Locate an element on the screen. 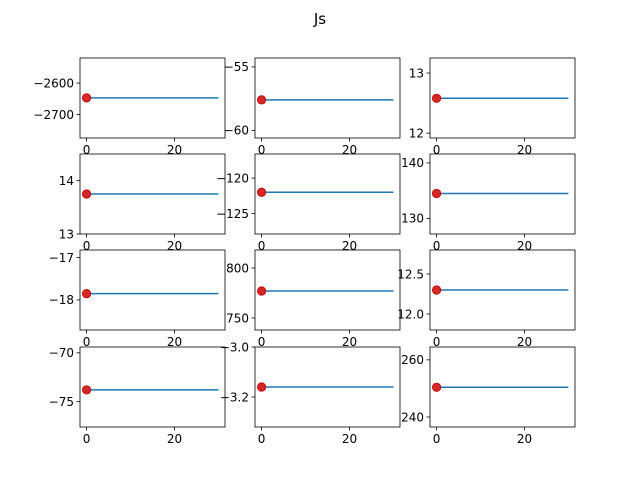 The height and width of the screenshot is (480, 640). subplot-1: 0 20 −2600 −2700 is located at coordinates (129, 107).